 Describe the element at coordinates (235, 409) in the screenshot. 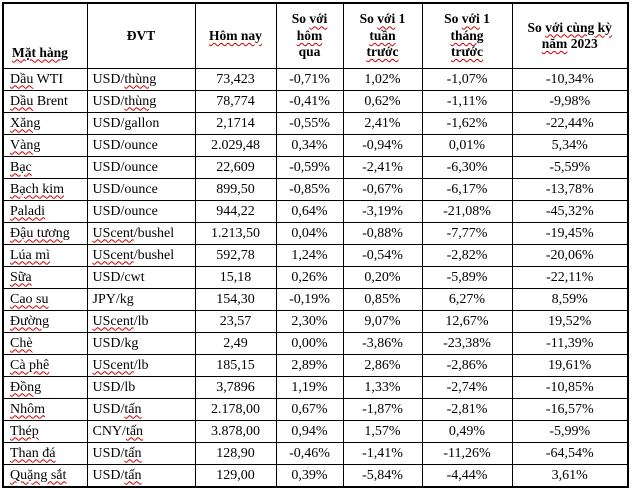

I see `today-cell: 2.178,00` at that location.